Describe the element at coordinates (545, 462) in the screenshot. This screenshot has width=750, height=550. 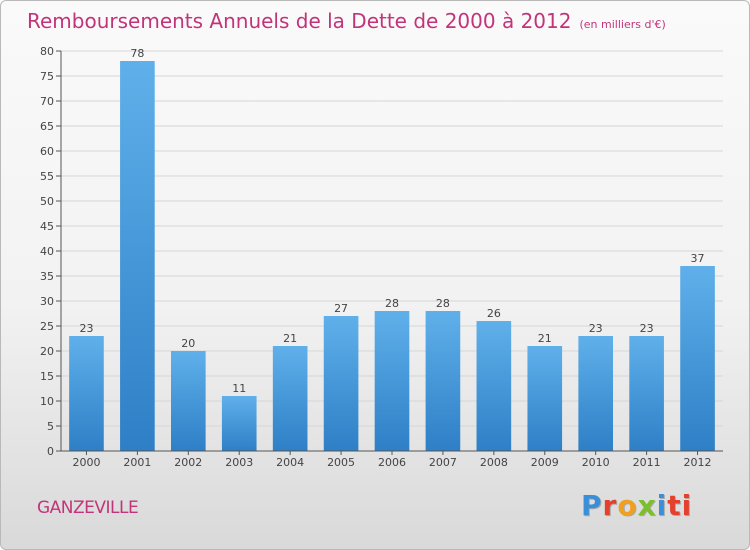
I see `x-tick-label: 2009` at that location.